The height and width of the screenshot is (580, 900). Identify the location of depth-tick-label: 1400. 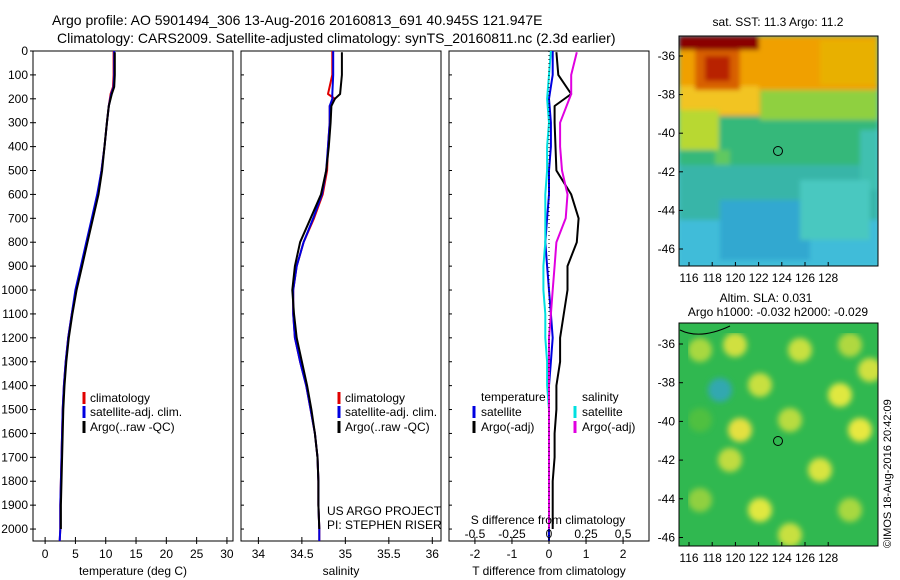
(14, 386).